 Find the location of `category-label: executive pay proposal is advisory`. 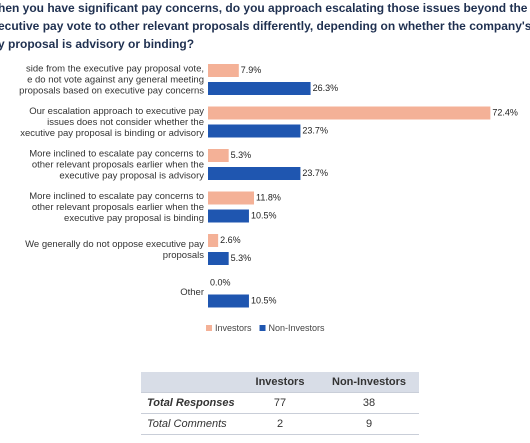

category-label: executive pay proposal is advisory is located at coordinates (131, 176).